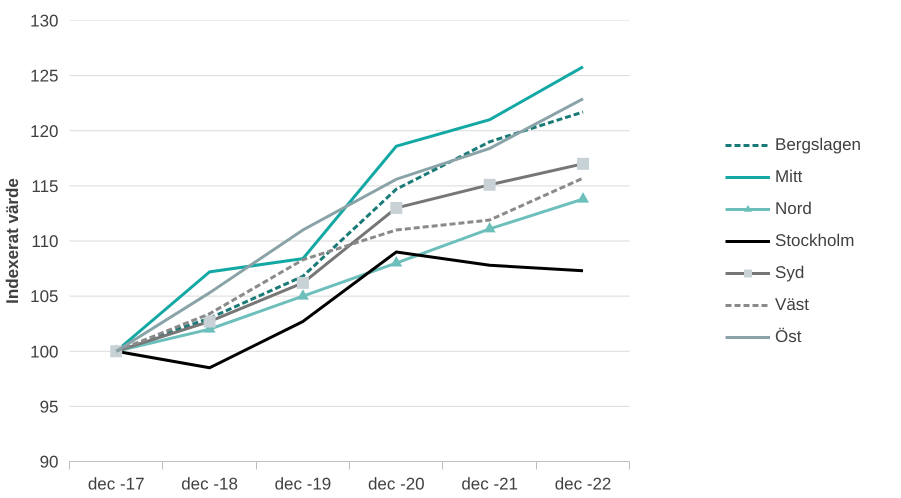 The width and height of the screenshot is (901, 498). Describe the element at coordinates (116, 484) in the screenshot. I see `x-tick-label: dec -17` at that location.